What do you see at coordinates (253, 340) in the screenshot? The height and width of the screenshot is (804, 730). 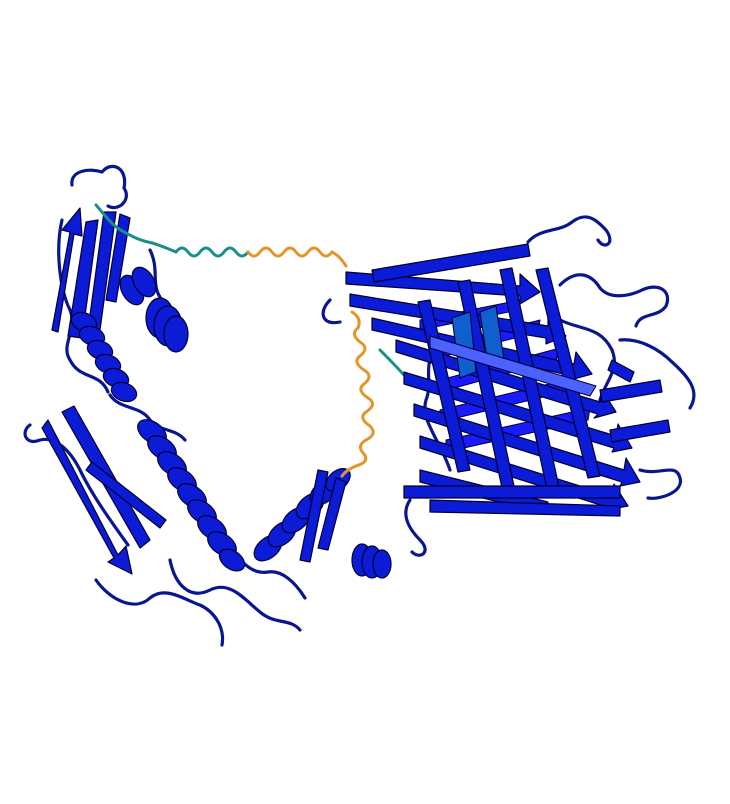 I see `linker-regions` at bounding box center [253, 340].